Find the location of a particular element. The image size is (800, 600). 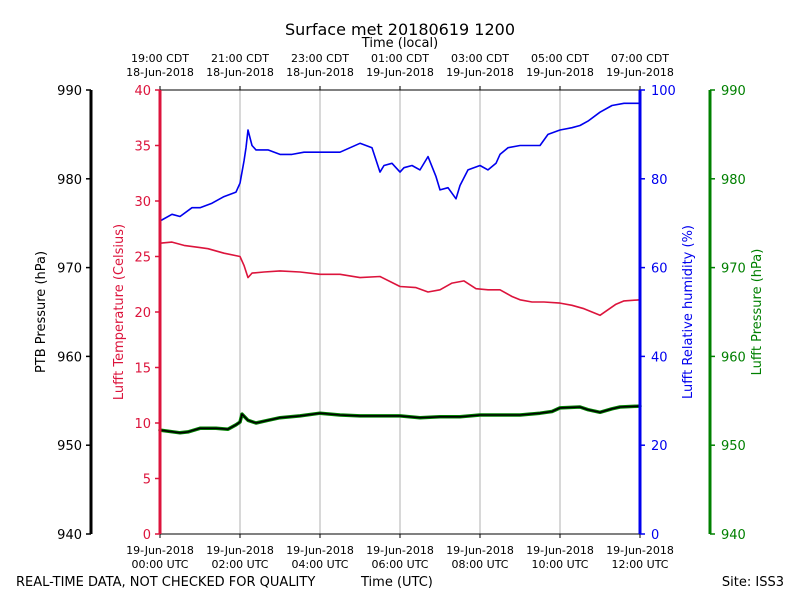

lufft-pressure-tick-label: 980 is located at coordinates (733, 180).